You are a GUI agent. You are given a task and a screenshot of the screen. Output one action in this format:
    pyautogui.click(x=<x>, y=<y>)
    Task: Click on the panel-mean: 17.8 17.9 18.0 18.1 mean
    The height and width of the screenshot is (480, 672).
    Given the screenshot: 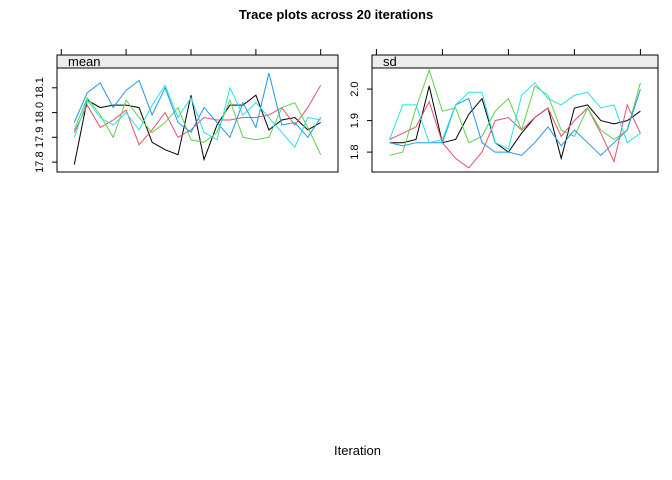 What is the action you would take?
    pyautogui.click(x=185, y=107)
    